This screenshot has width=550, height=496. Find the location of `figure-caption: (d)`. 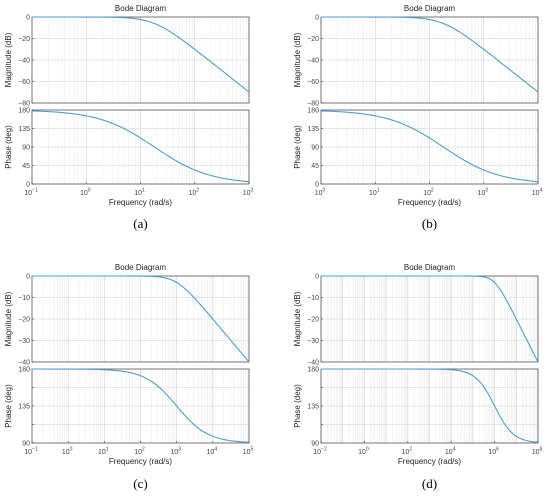

figure-caption: (d) is located at coordinates (429, 483).